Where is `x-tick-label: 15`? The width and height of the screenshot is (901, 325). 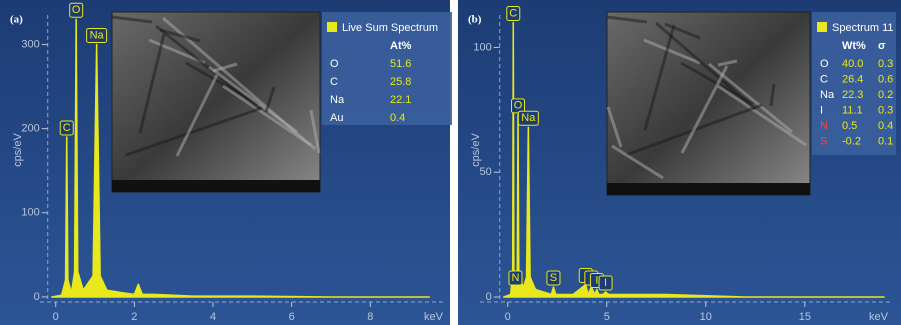
x-tick-label: 15 is located at coordinates (805, 317).